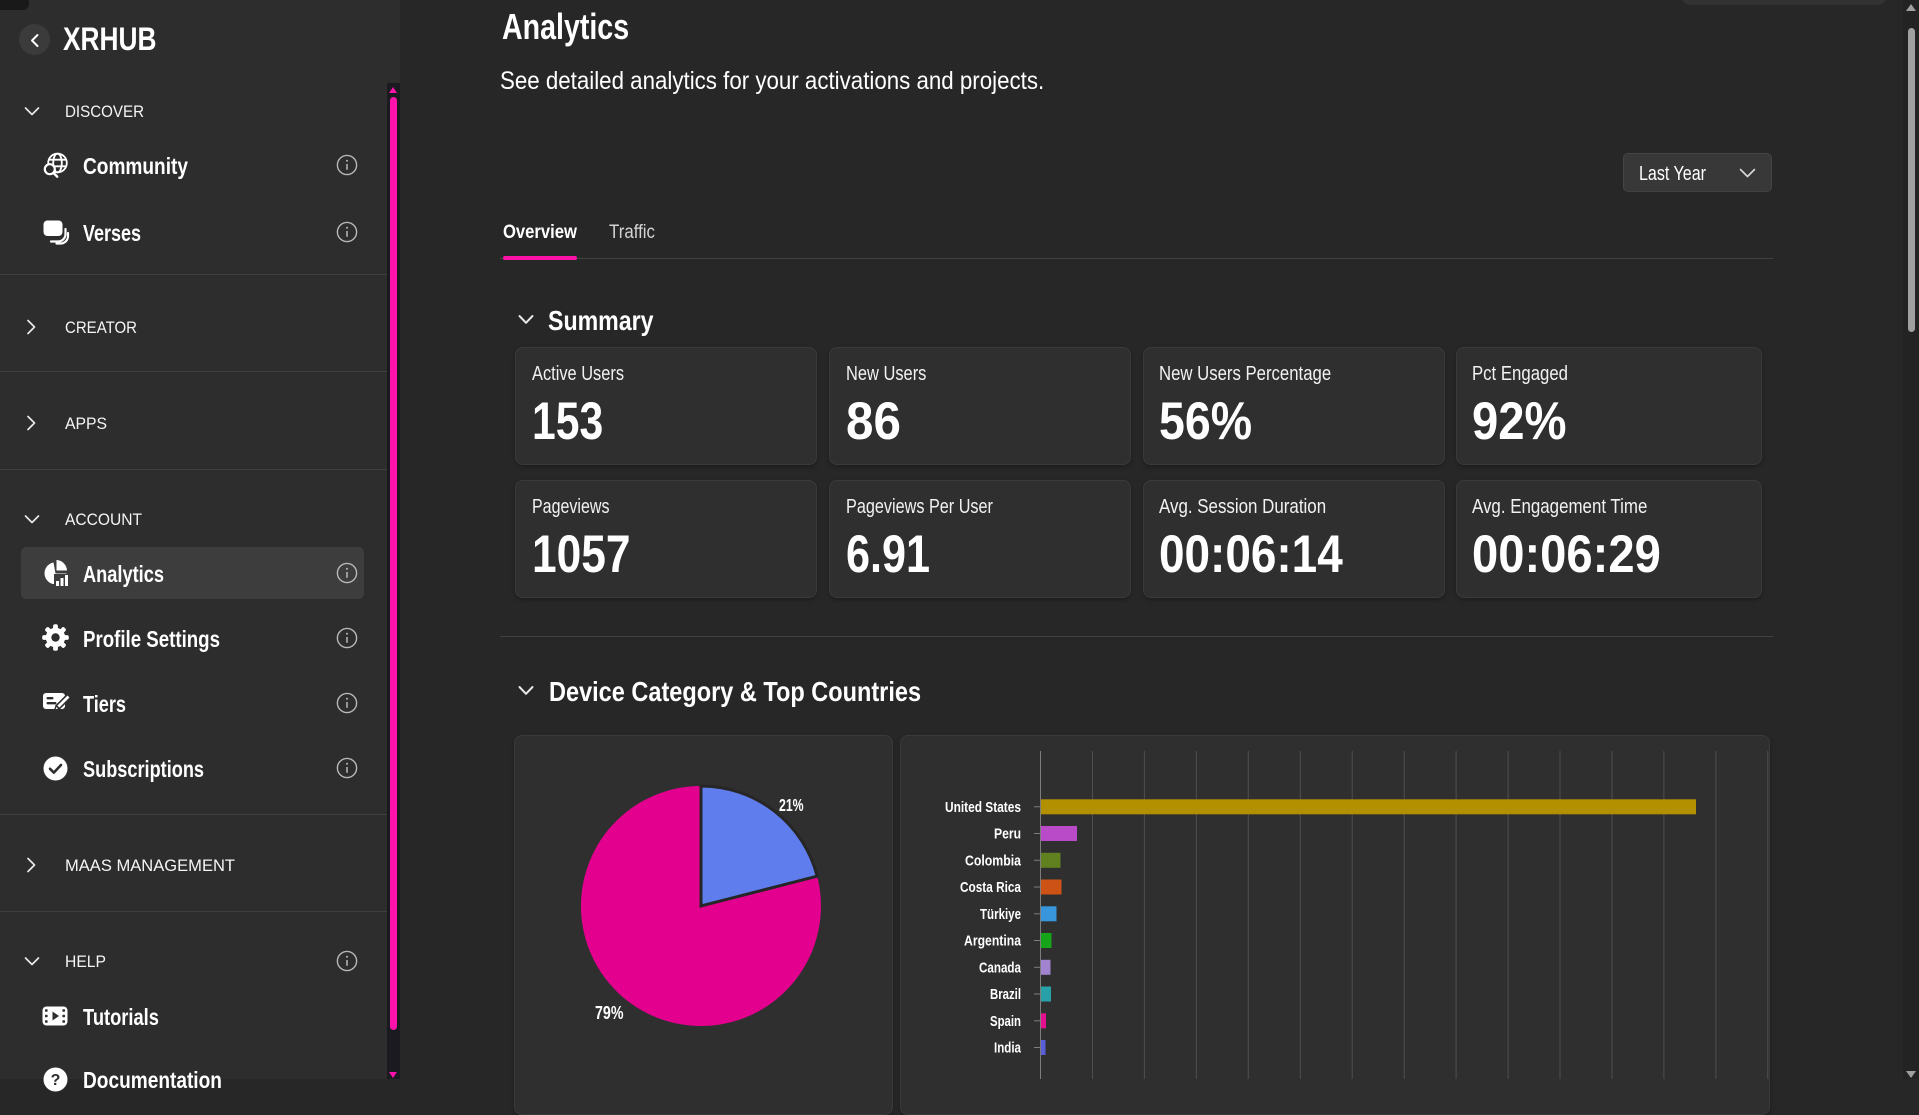 The image size is (1919, 1115). What do you see at coordinates (993, 861) in the screenshot?
I see `svg-text: Colombia` at bounding box center [993, 861].